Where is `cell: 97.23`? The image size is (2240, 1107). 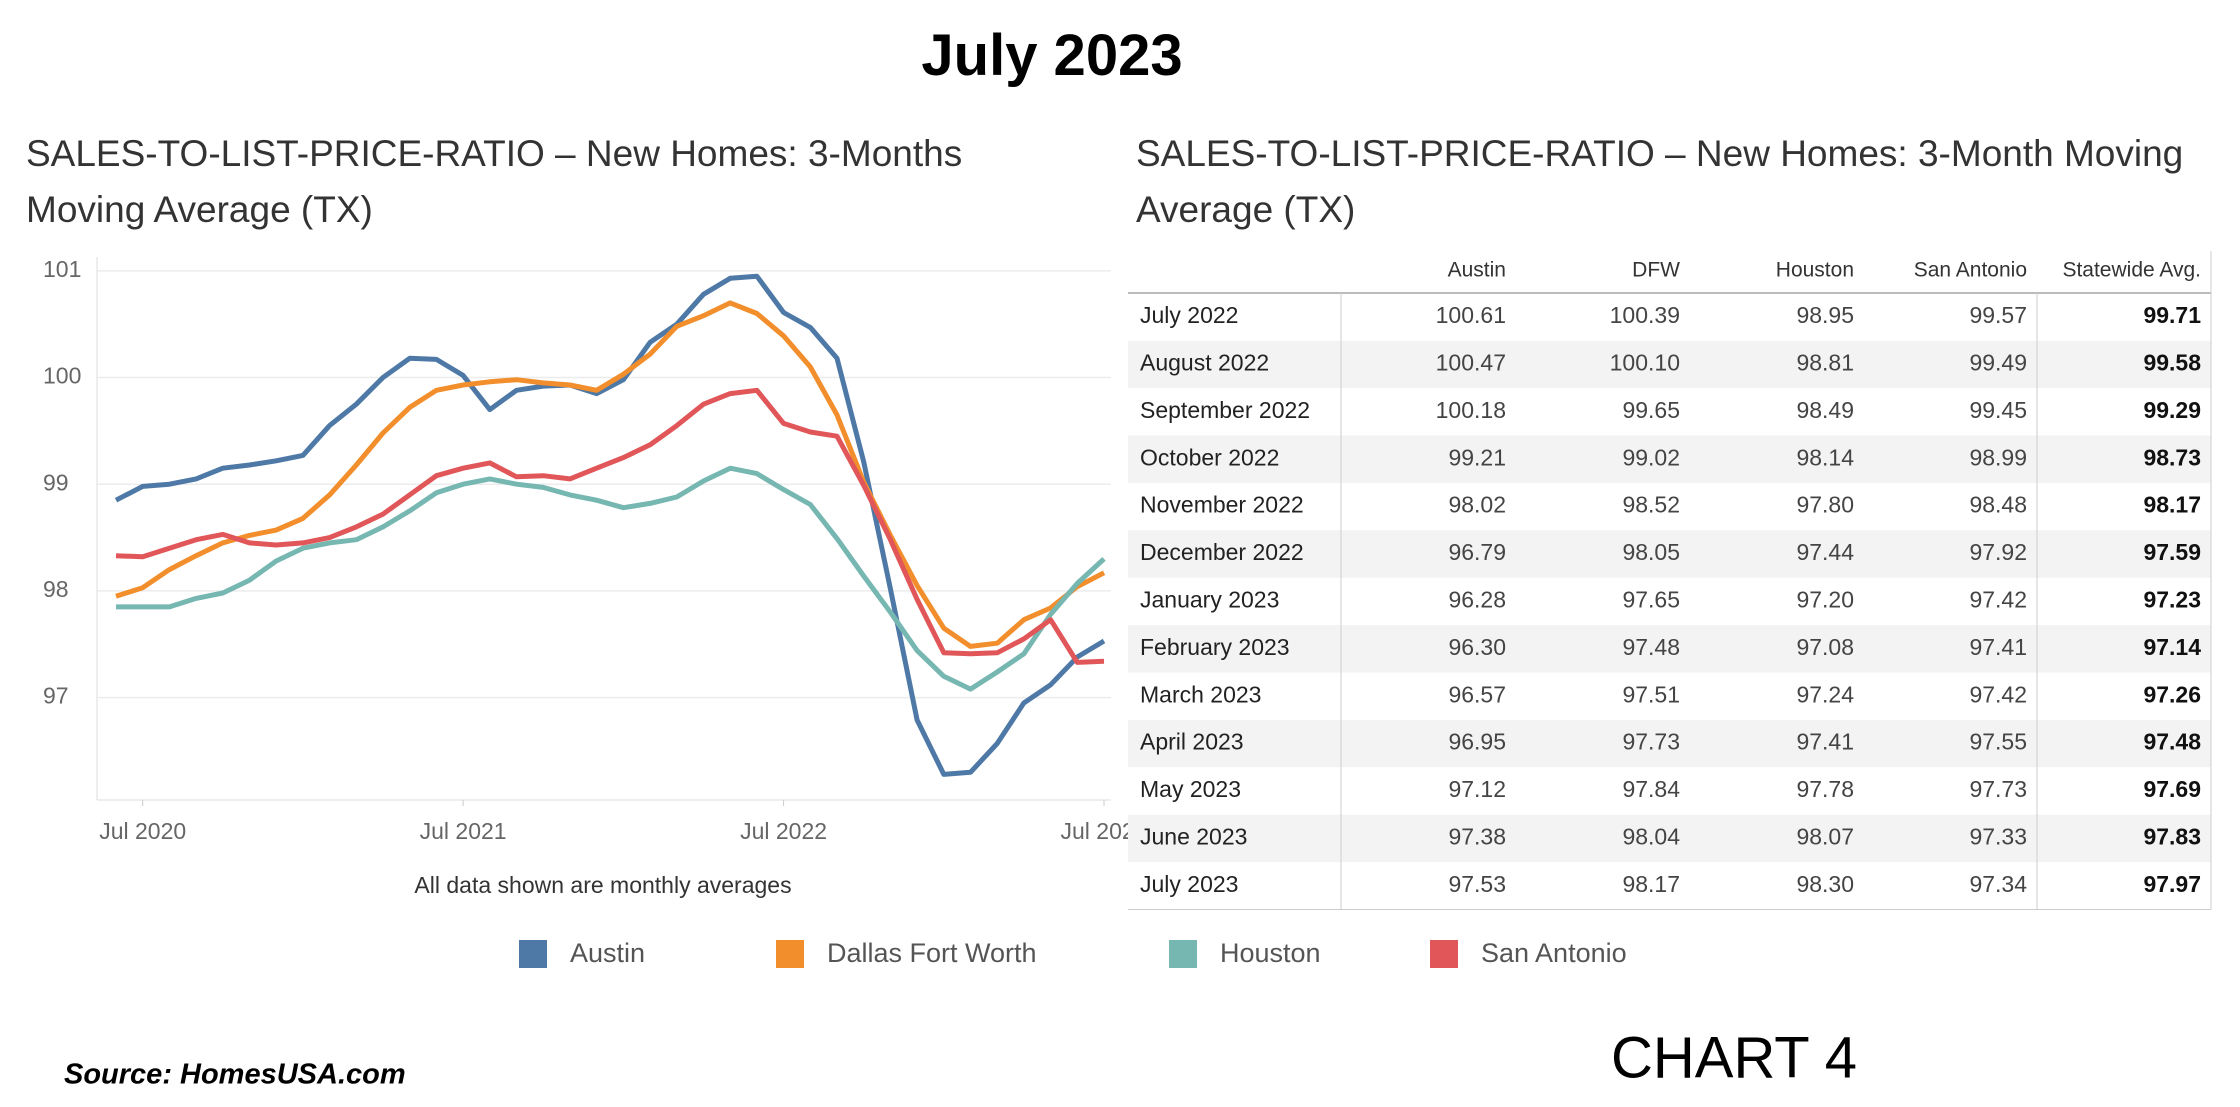
cell: 97.23 is located at coordinates (2172, 599).